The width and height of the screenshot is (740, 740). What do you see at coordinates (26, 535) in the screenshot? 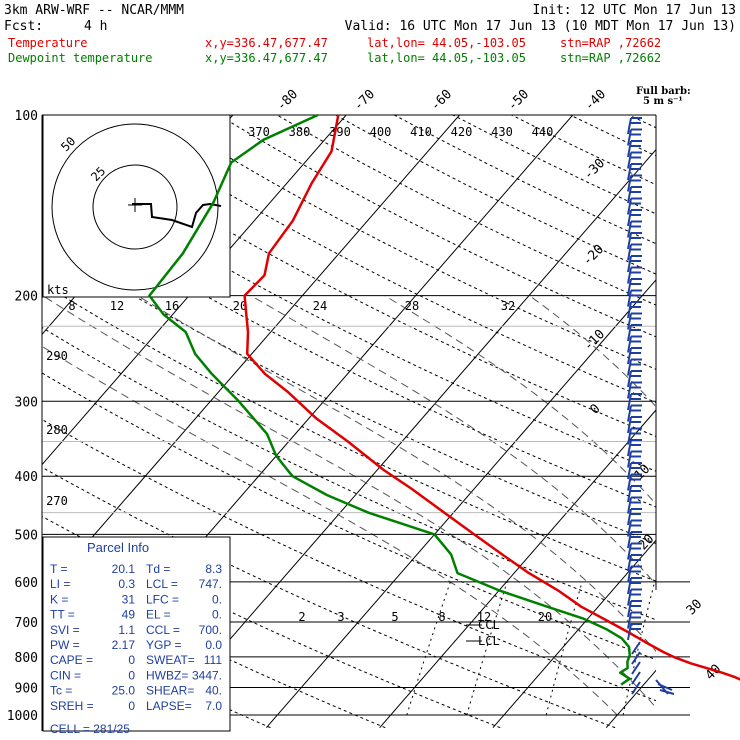
I see `pressure-label: 500` at bounding box center [26, 535].